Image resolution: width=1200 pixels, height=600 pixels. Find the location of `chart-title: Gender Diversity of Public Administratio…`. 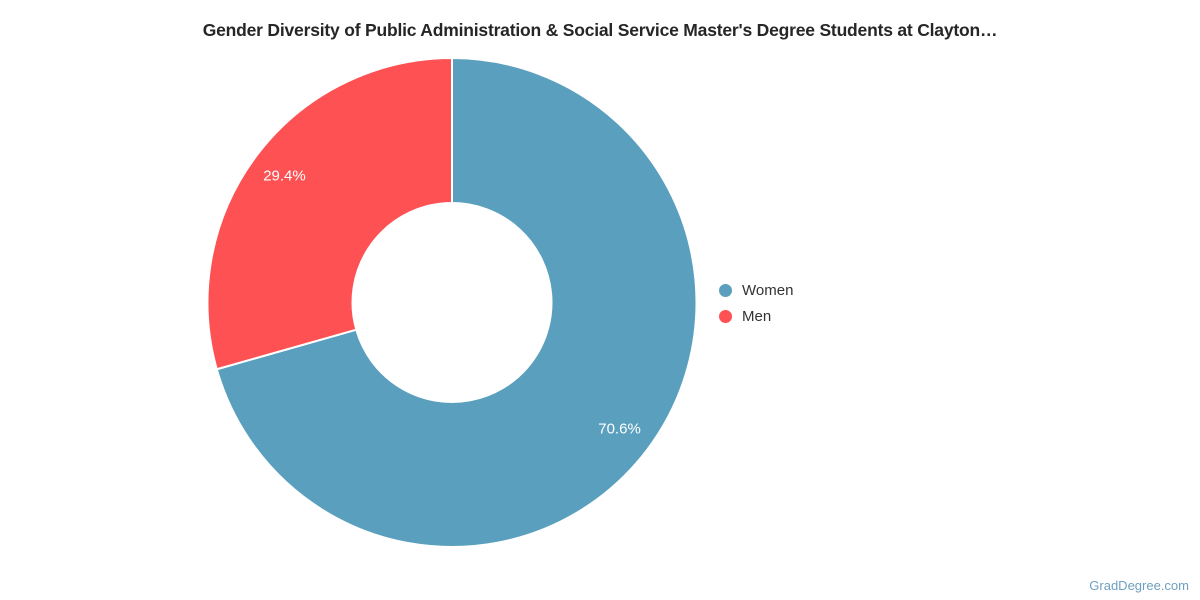

chart-title: Gender Diversity of Public Administratio… is located at coordinates (600, 30).